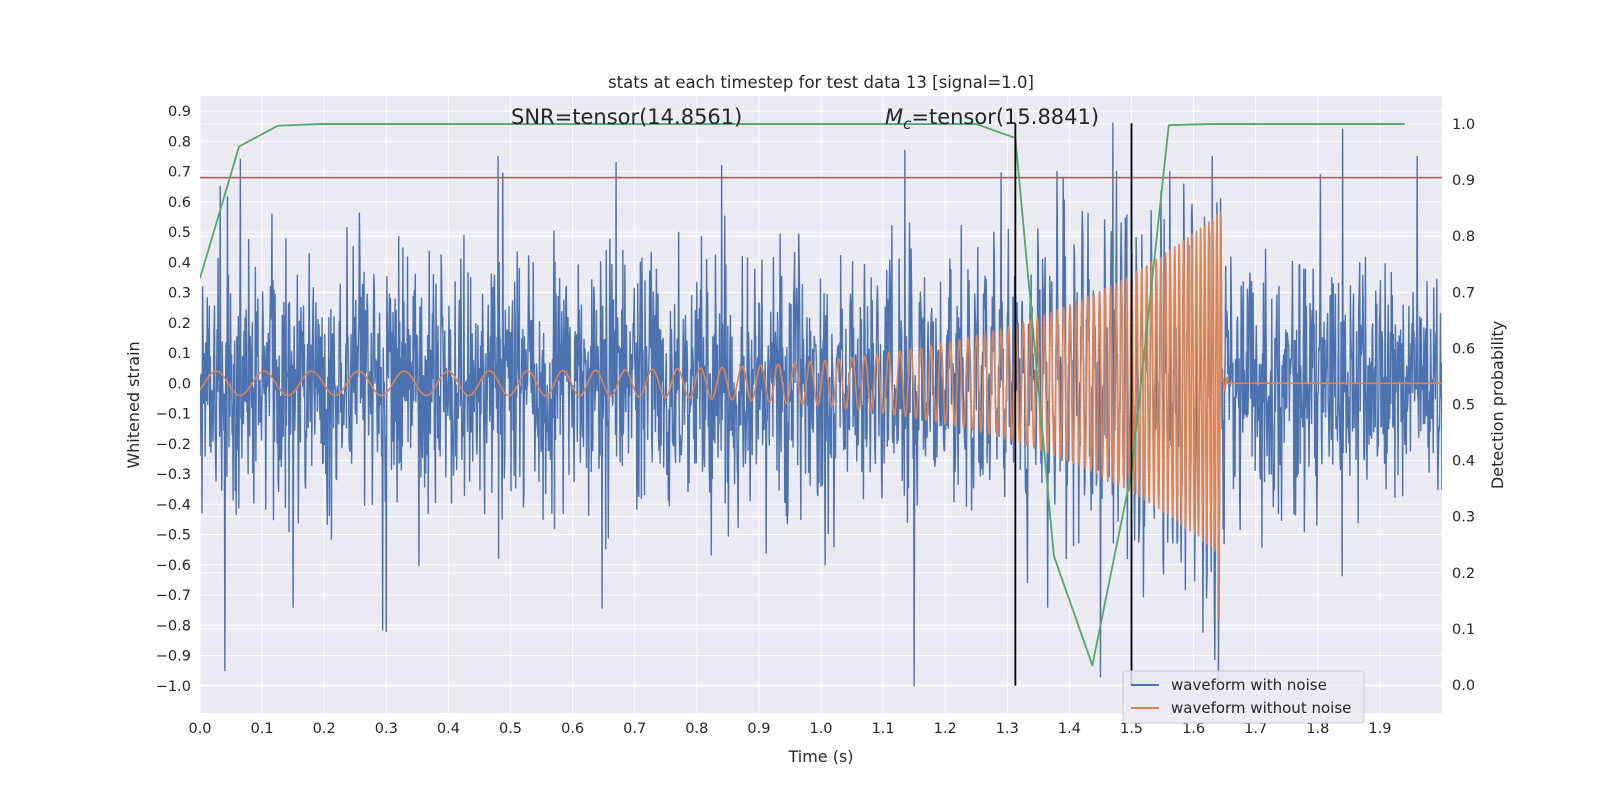  What do you see at coordinates (1463, 181) in the screenshot?
I see `y-right-tick-label: 0.9` at bounding box center [1463, 181].